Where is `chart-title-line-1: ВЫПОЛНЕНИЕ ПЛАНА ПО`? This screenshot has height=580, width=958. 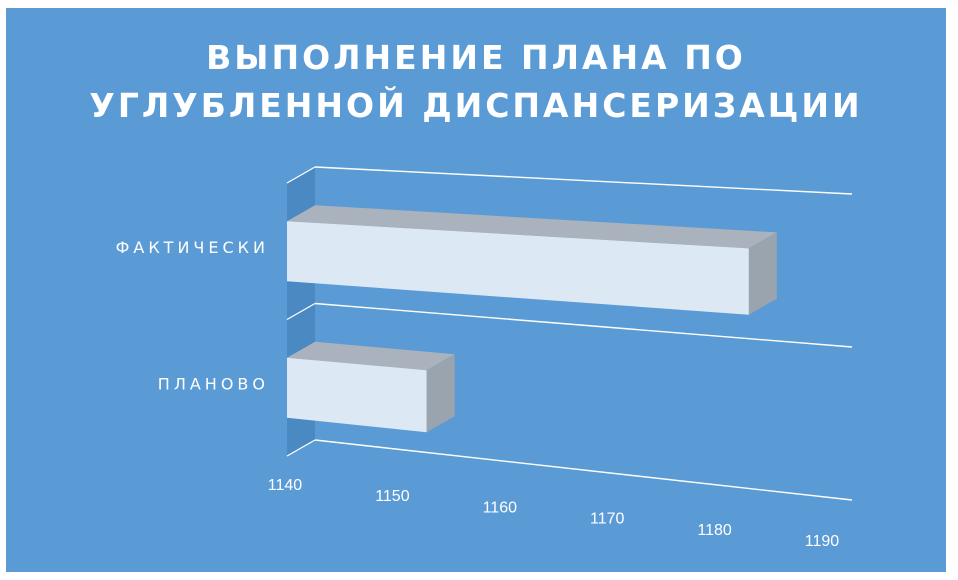 chart-title-line-1: ВЫПОЛНЕНИЕ ПЛАНА ПО is located at coordinates (476, 57).